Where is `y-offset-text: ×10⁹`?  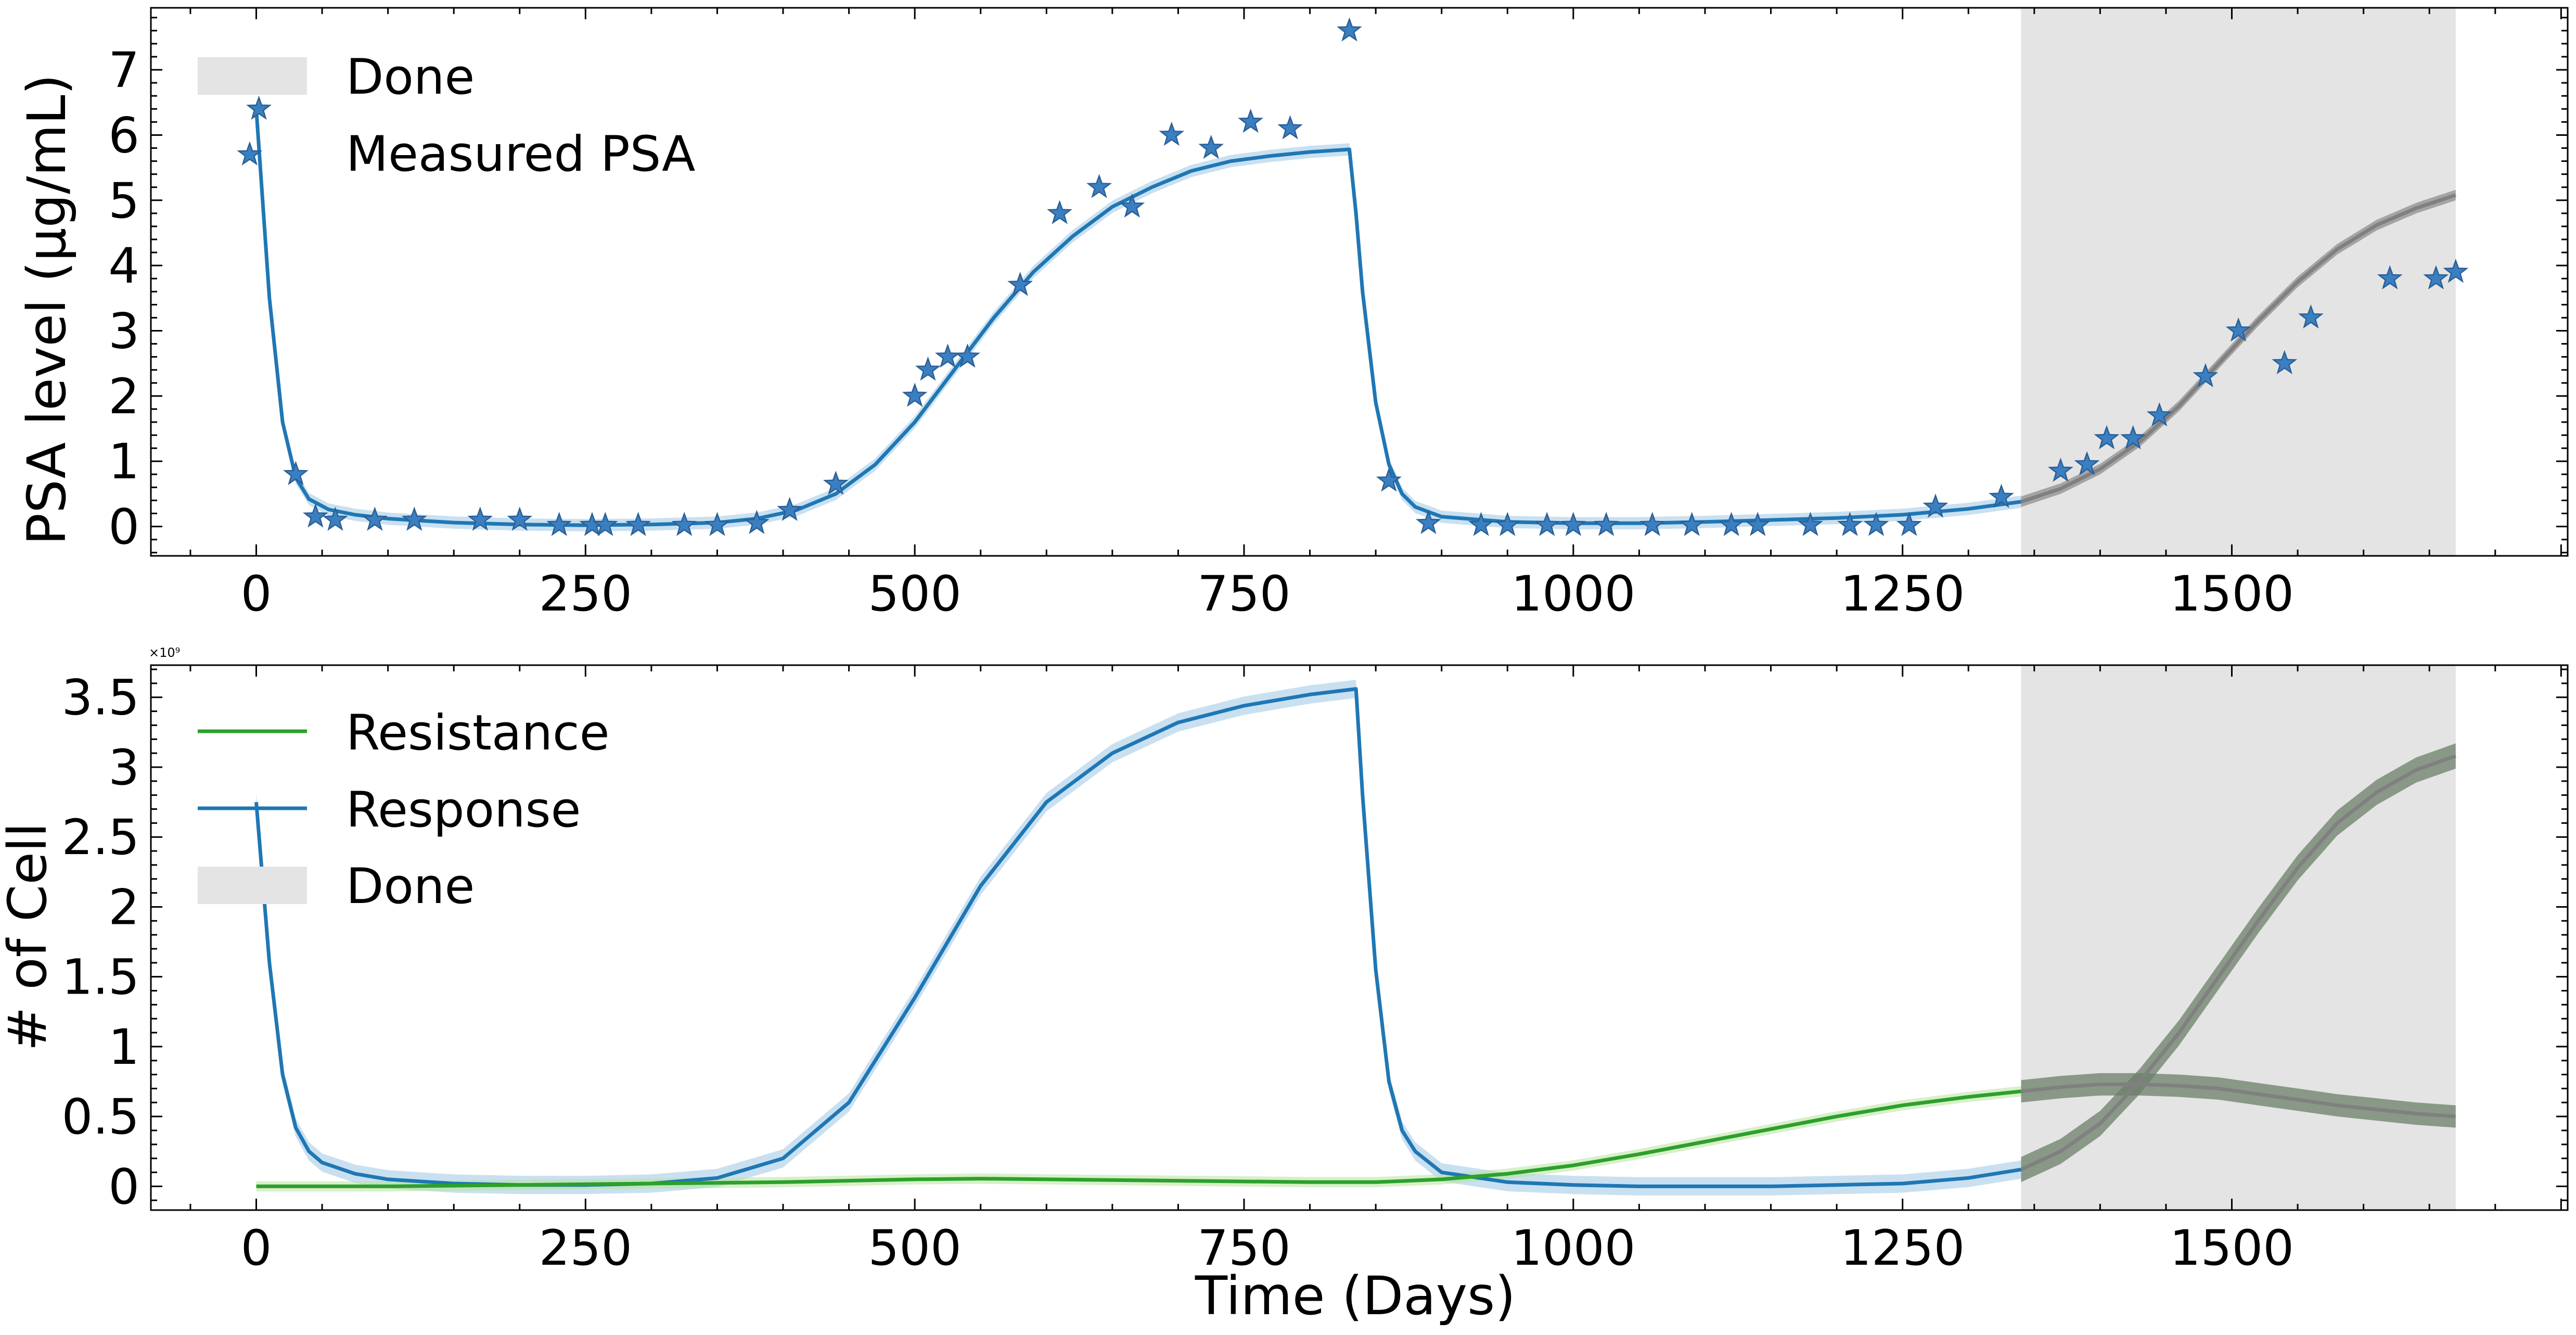 y-offset-text: ×10⁹ is located at coordinates (165, 652).